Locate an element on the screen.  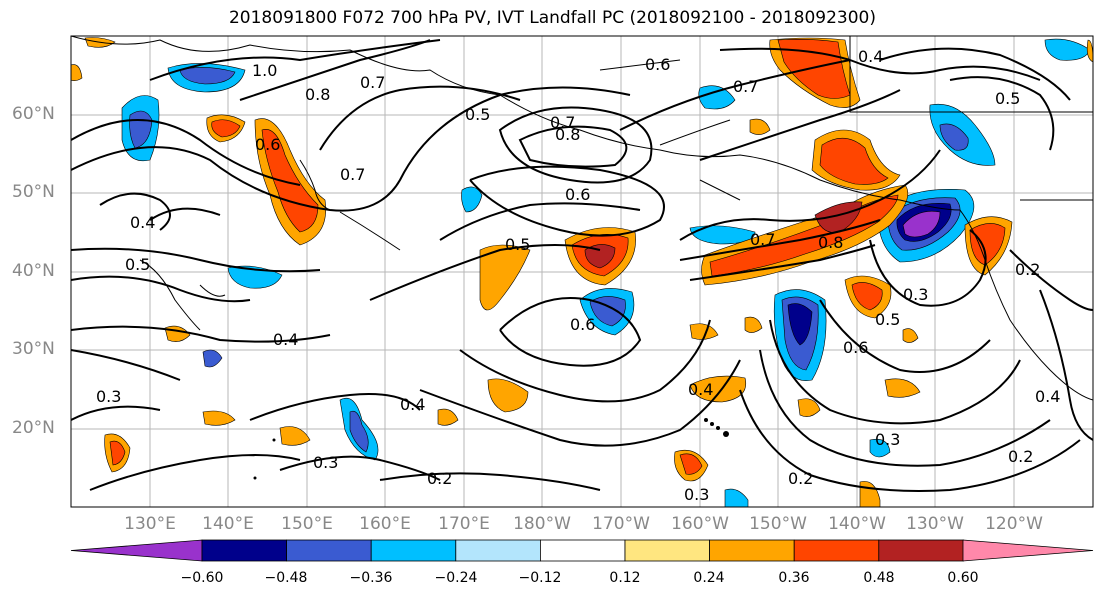
lon-label: 160°W is located at coordinates (700, 524).